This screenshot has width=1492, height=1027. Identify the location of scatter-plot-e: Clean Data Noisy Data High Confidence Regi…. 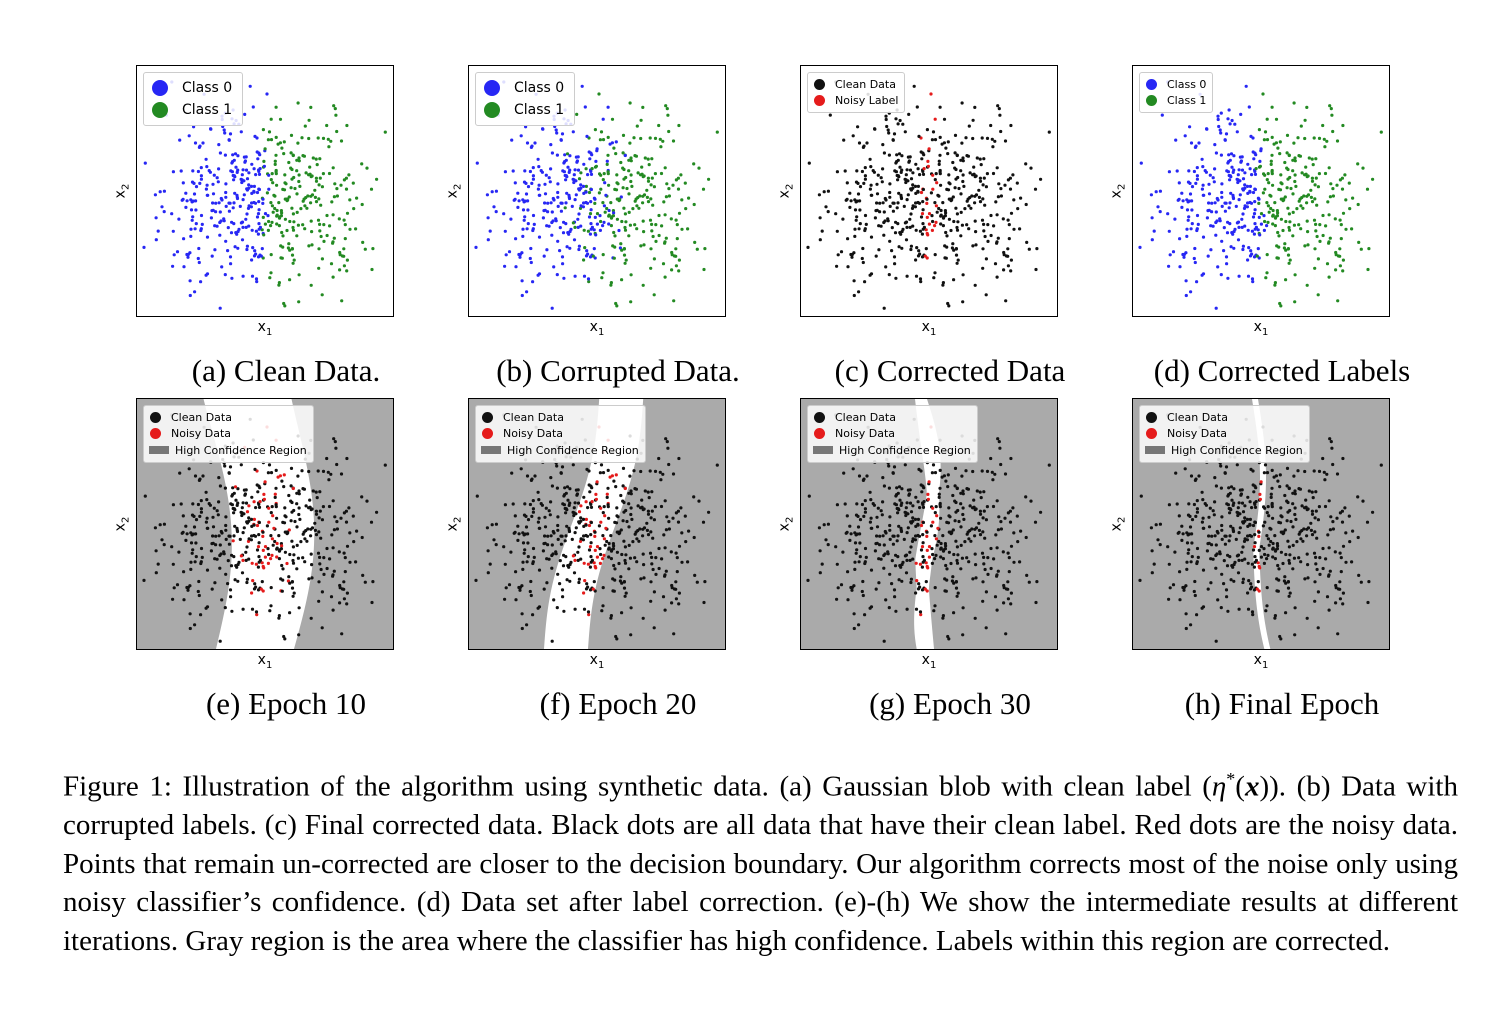
(265, 524).